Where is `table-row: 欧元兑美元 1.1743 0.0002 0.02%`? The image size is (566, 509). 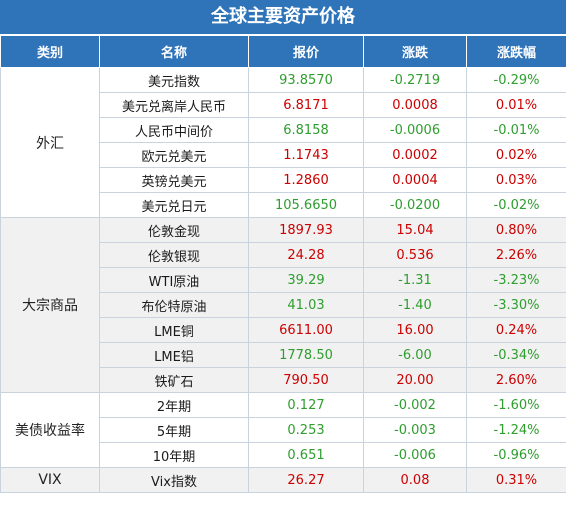 table-row: 欧元兑美元 1.1743 0.0002 0.02% is located at coordinates (283, 155).